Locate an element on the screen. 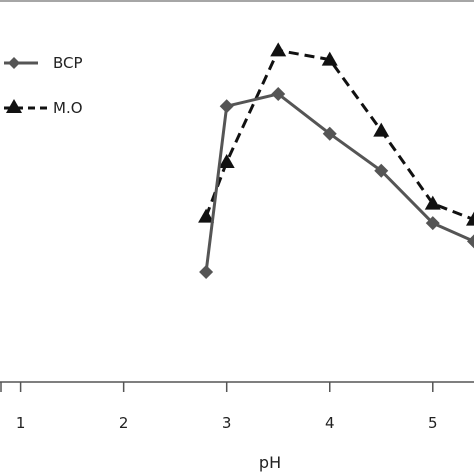 This screenshot has width=474, height=474. x-axis-title: pH is located at coordinates (270, 462).